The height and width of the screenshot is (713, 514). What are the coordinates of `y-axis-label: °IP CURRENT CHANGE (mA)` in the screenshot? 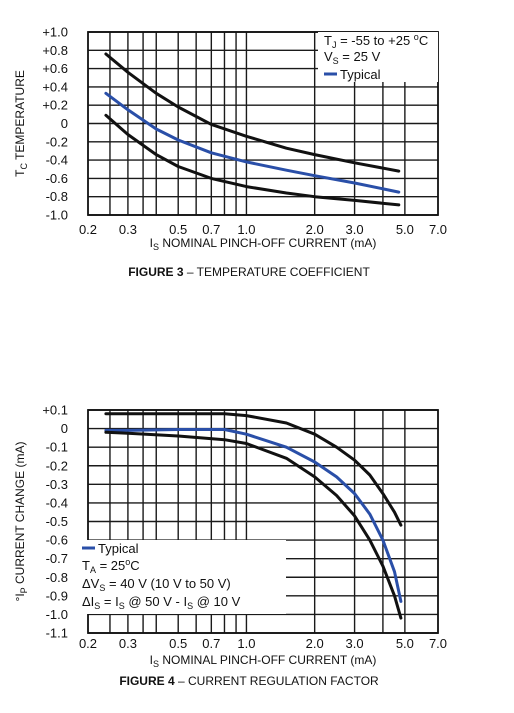 It's located at (21, 522).